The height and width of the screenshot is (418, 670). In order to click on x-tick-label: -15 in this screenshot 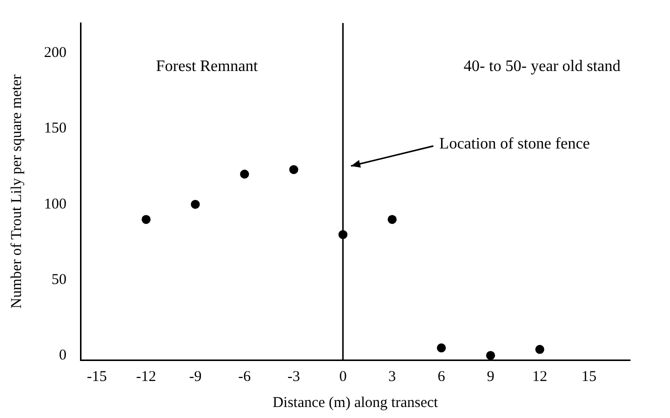, I will do `click(96, 376)`.